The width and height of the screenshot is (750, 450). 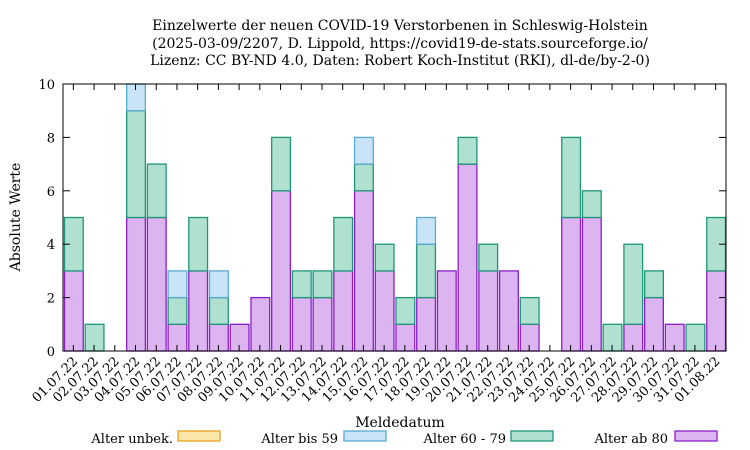 What do you see at coordinates (281, 271) in the screenshot?
I see `bar-alter-ab-80-11.07.22` at bounding box center [281, 271].